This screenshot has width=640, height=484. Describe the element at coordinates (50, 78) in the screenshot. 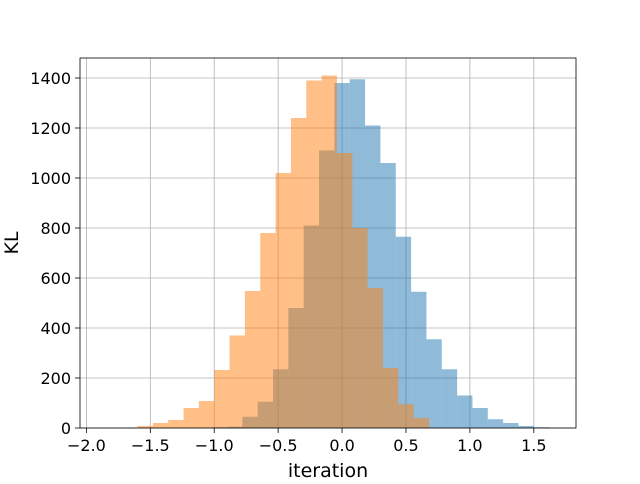

I see `y-tick-label-7: 1400` at that location.